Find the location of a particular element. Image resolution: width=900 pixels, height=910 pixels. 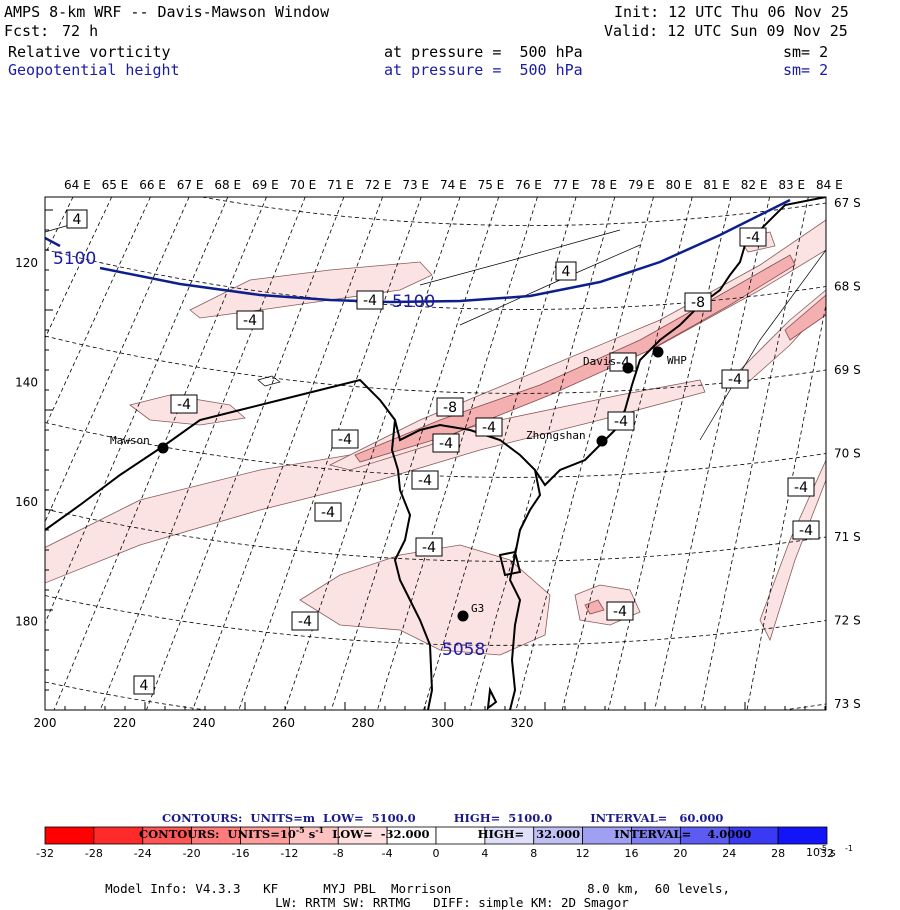

x-tick-label: 280 is located at coordinates (363, 723).